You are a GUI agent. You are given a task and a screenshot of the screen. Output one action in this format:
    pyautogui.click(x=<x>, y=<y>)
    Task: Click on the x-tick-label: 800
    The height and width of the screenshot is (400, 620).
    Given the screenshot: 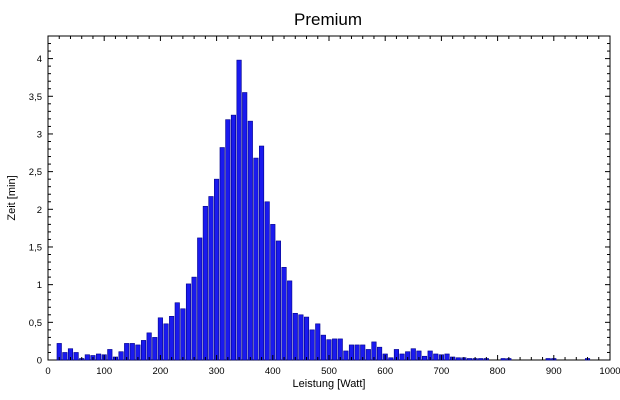 What is the action you would take?
    pyautogui.click(x=498, y=371)
    